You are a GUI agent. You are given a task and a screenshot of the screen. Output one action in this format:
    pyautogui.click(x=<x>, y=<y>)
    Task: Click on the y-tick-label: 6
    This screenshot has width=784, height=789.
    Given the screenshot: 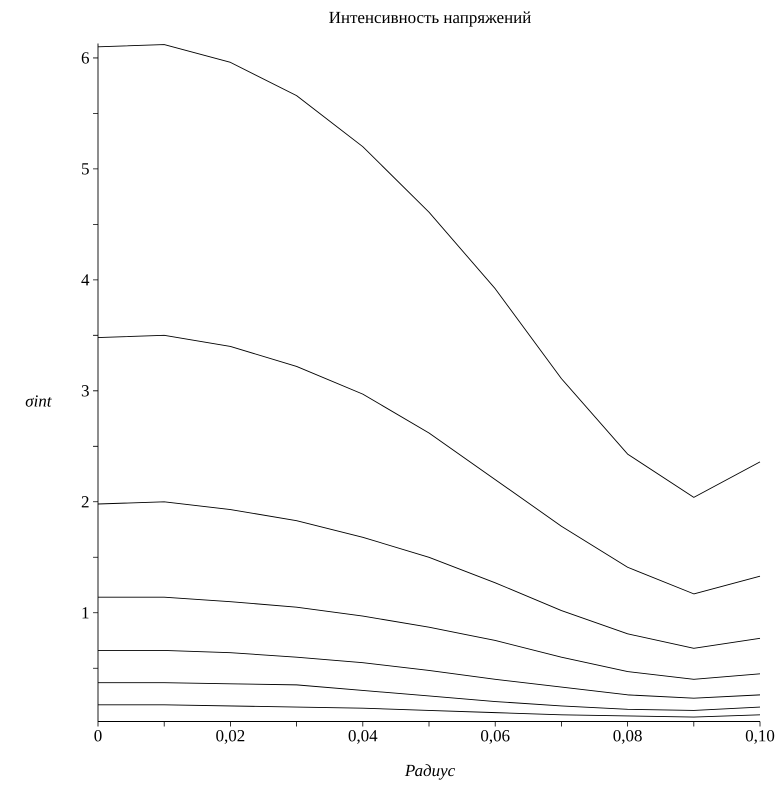 What is the action you would take?
    pyautogui.click(x=85, y=58)
    